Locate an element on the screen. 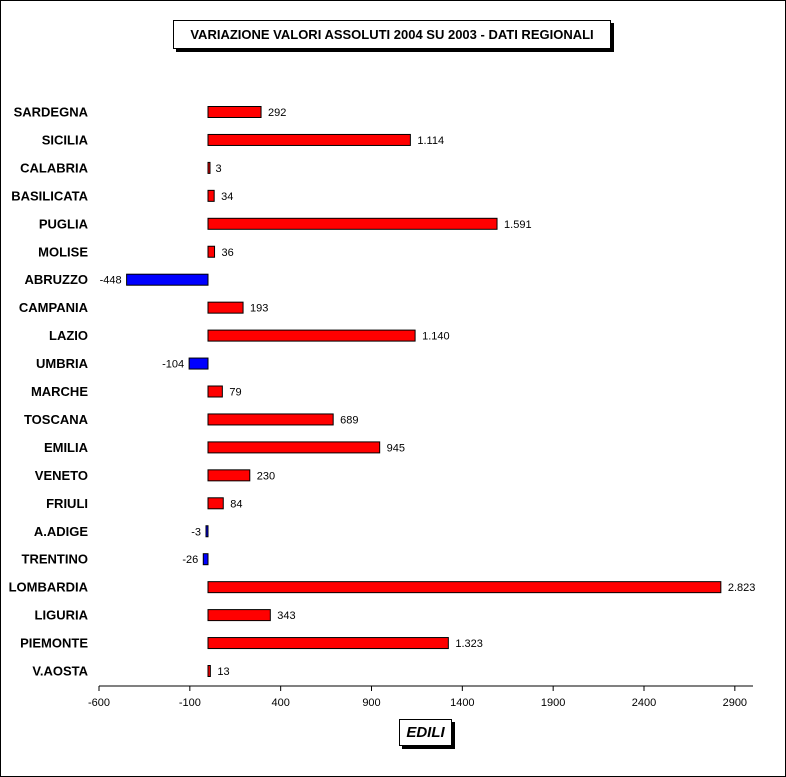 The image size is (786, 777). x-tick-label: -100 is located at coordinates (190, 703).